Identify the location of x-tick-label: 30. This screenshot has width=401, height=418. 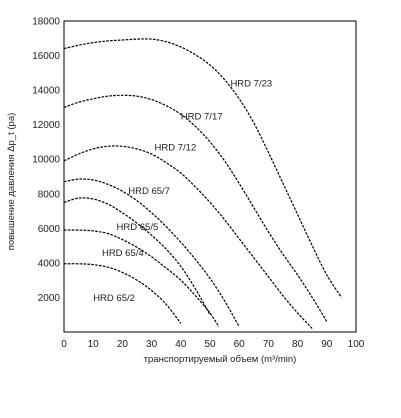
(152, 344).